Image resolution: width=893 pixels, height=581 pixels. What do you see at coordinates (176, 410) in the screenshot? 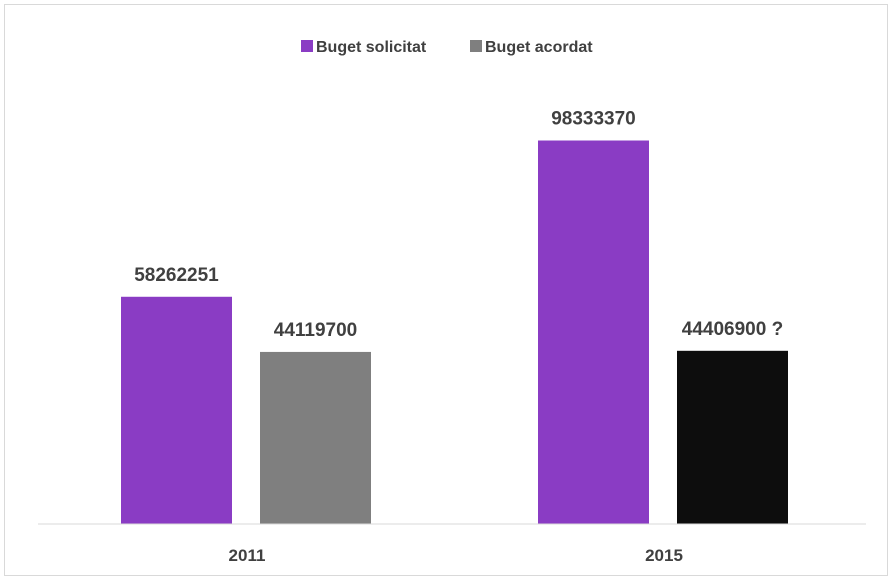
I see `bar-solicitat-2011` at bounding box center [176, 410].